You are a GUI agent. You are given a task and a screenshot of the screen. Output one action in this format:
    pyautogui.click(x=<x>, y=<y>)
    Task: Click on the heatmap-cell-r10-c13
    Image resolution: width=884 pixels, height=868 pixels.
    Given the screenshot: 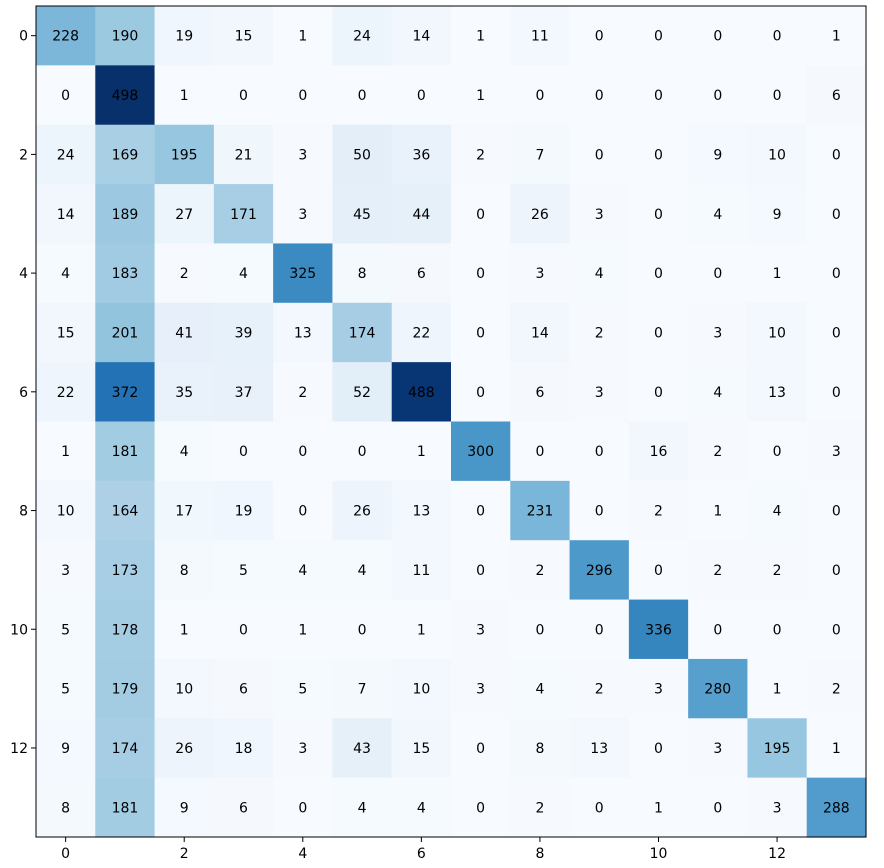 What is the action you would take?
    pyautogui.click(x=836, y=629)
    